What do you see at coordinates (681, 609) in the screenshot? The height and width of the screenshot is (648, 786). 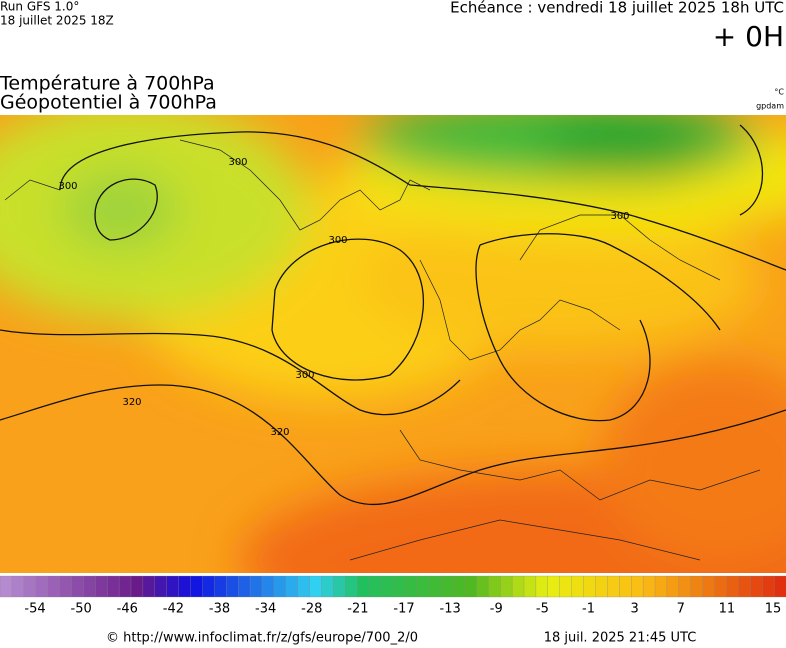 I see `colorbar-tick-label: 7` at bounding box center [681, 609].